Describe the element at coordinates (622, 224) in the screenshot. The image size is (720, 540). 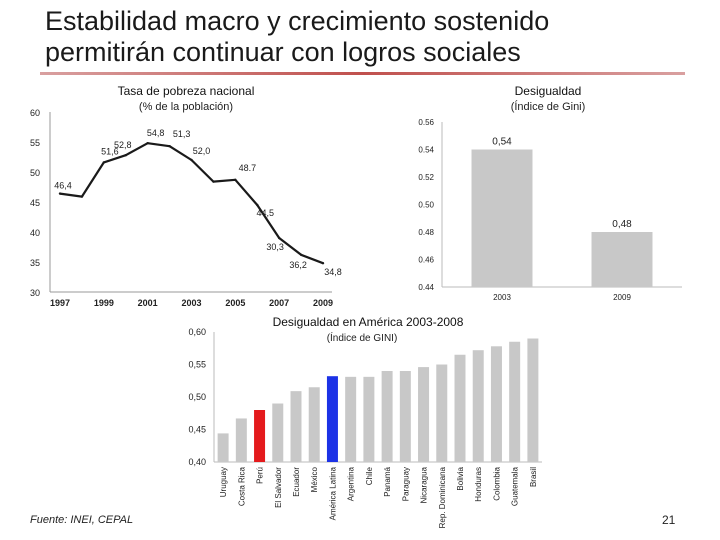
I see `gini-data-label: 0,48` at that location.